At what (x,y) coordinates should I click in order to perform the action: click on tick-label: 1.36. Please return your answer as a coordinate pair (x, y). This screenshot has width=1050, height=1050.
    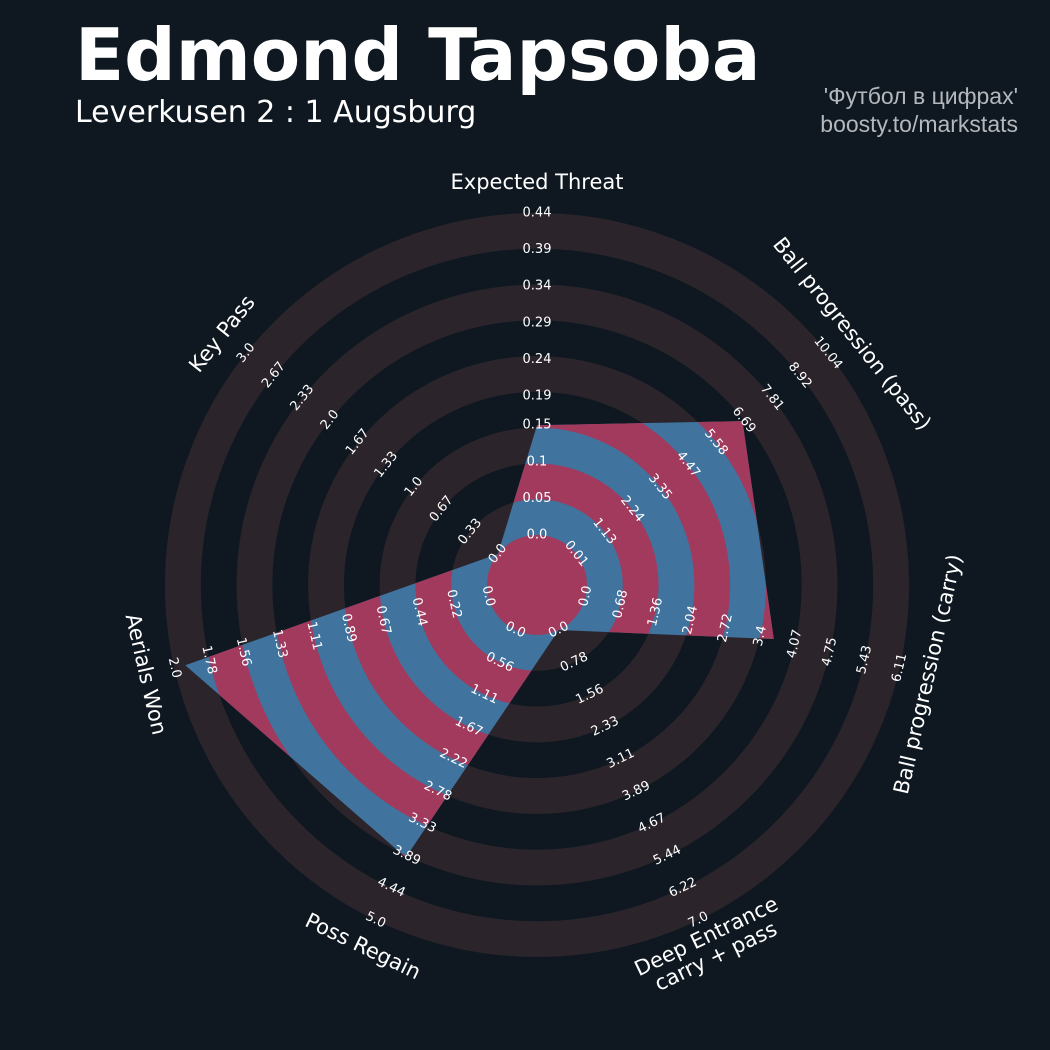
    Looking at the image, I should click on (655, 612).